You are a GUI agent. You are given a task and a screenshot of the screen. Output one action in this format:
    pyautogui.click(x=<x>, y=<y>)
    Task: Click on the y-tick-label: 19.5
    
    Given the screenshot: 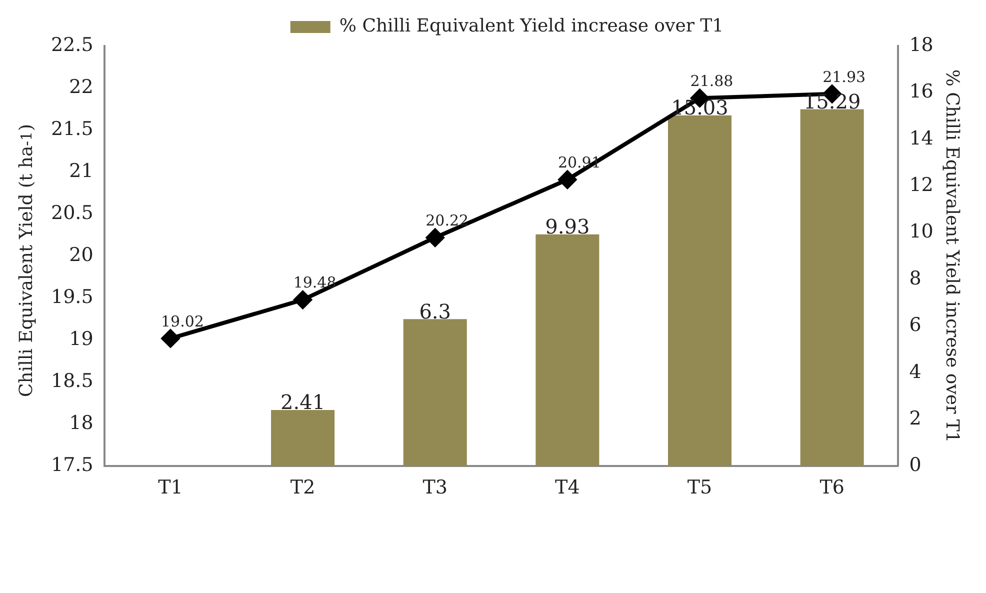 What is the action you would take?
    pyautogui.click(x=72, y=297)
    